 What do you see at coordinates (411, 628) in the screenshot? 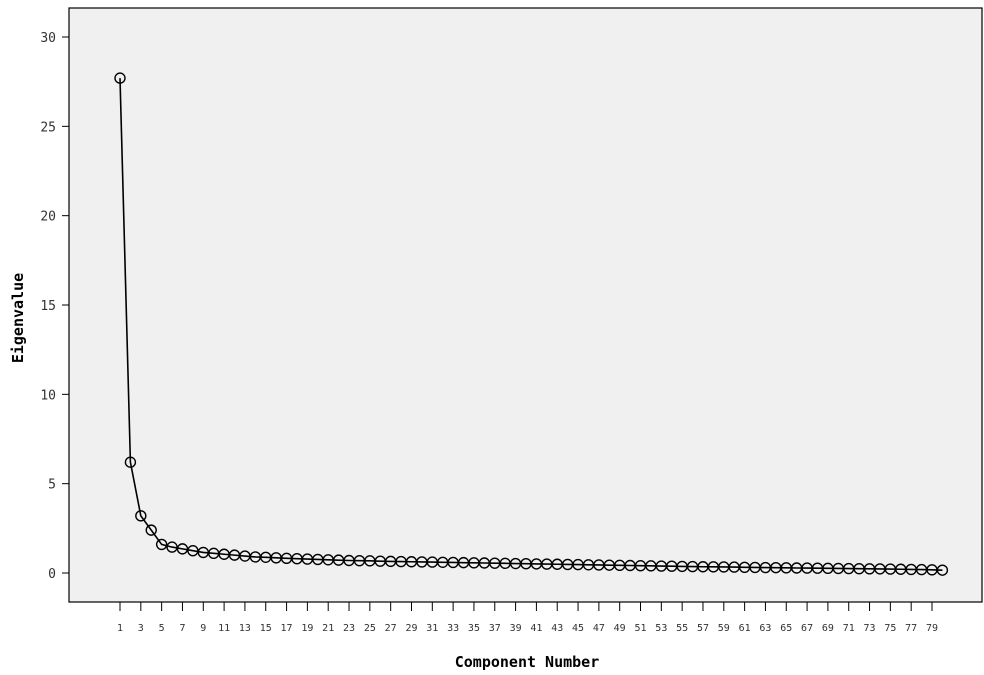
I see `x-tick-label: 29` at bounding box center [411, 628].